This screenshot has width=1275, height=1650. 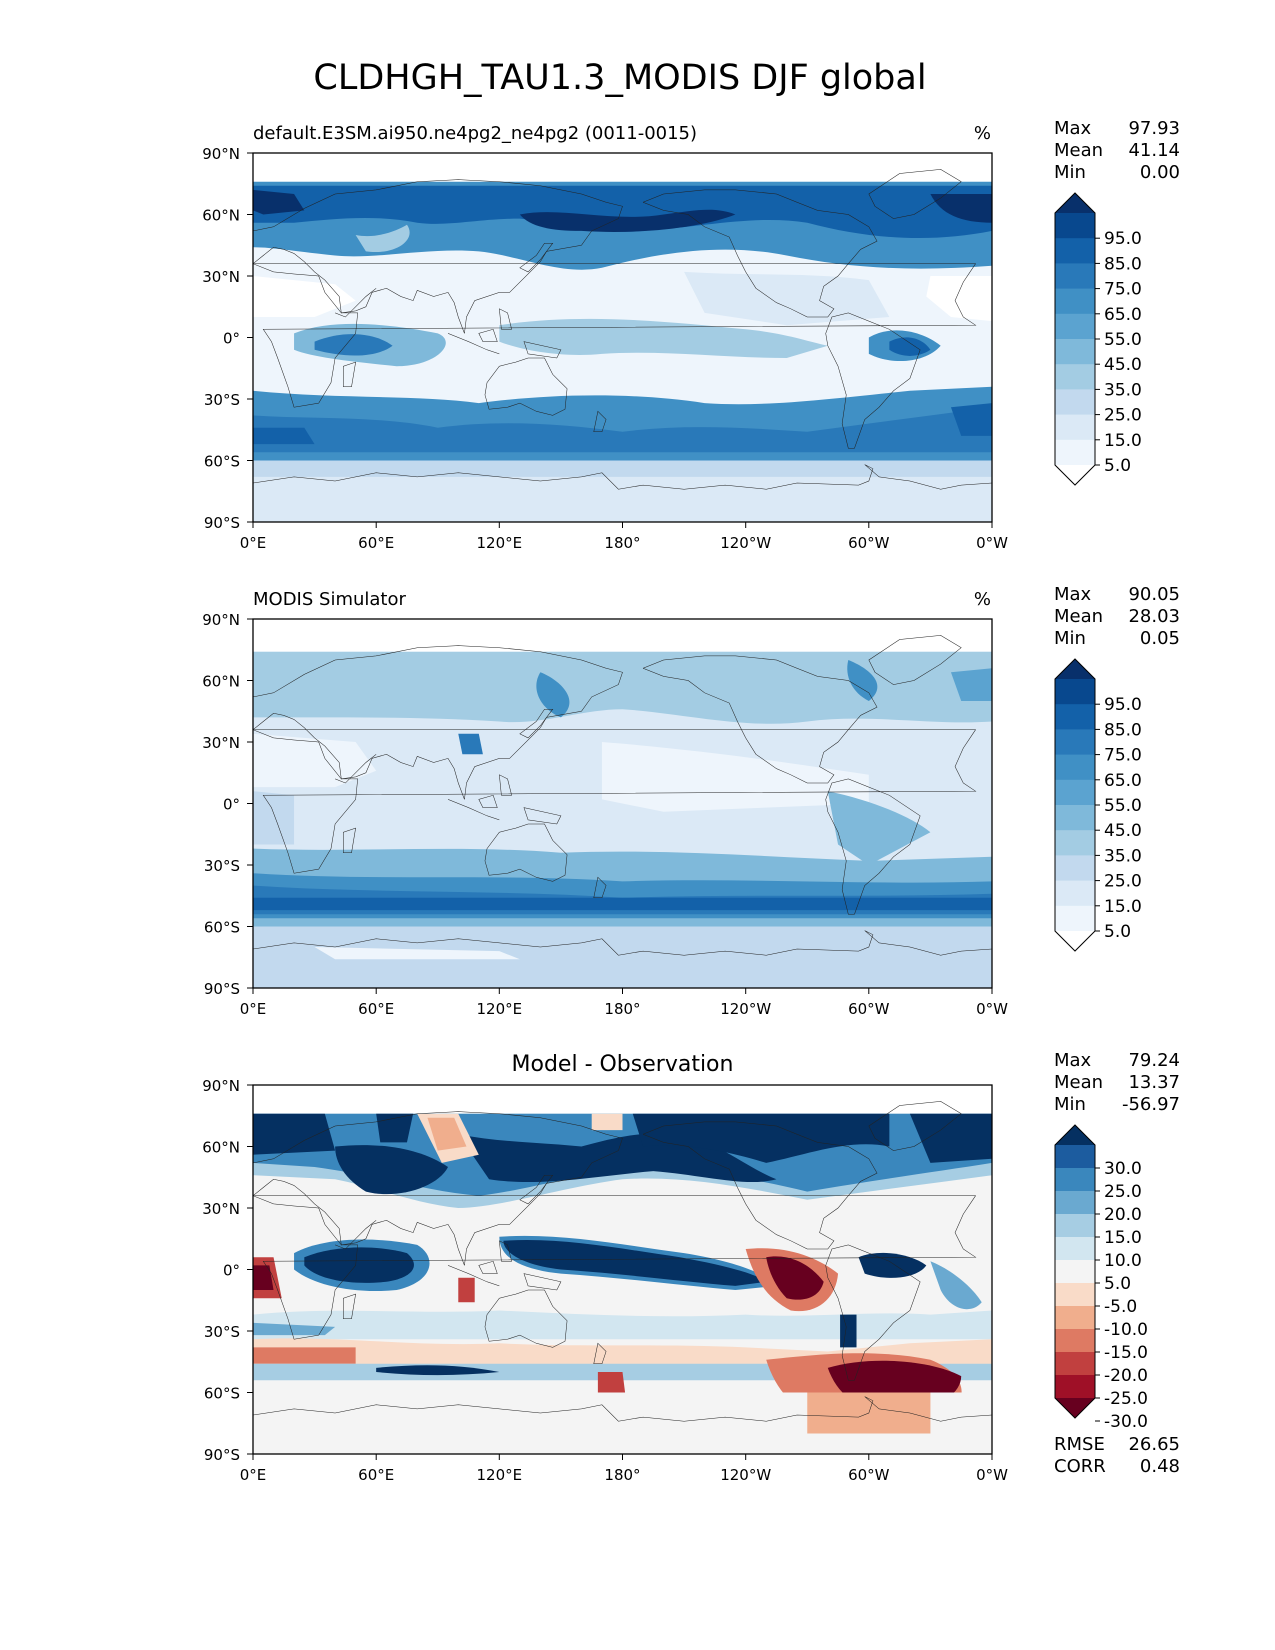 I want to click on panel-model-stats: Max 97.93 Mean 41.14 Min 0.00, so click(x=1117, y=150).